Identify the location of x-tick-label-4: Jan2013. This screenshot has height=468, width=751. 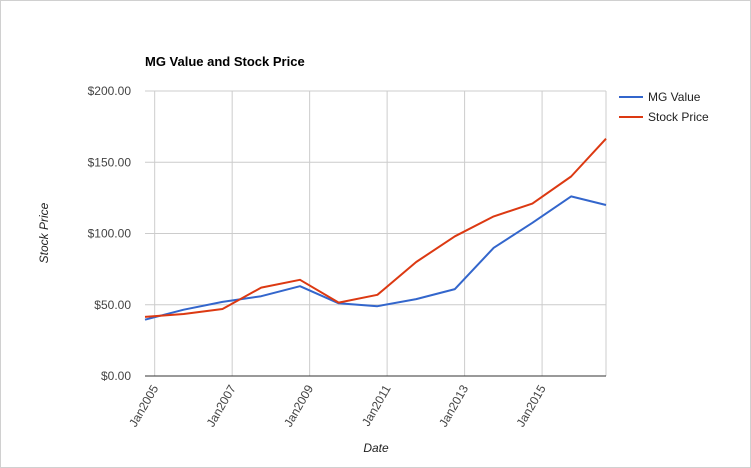
(453, 405).